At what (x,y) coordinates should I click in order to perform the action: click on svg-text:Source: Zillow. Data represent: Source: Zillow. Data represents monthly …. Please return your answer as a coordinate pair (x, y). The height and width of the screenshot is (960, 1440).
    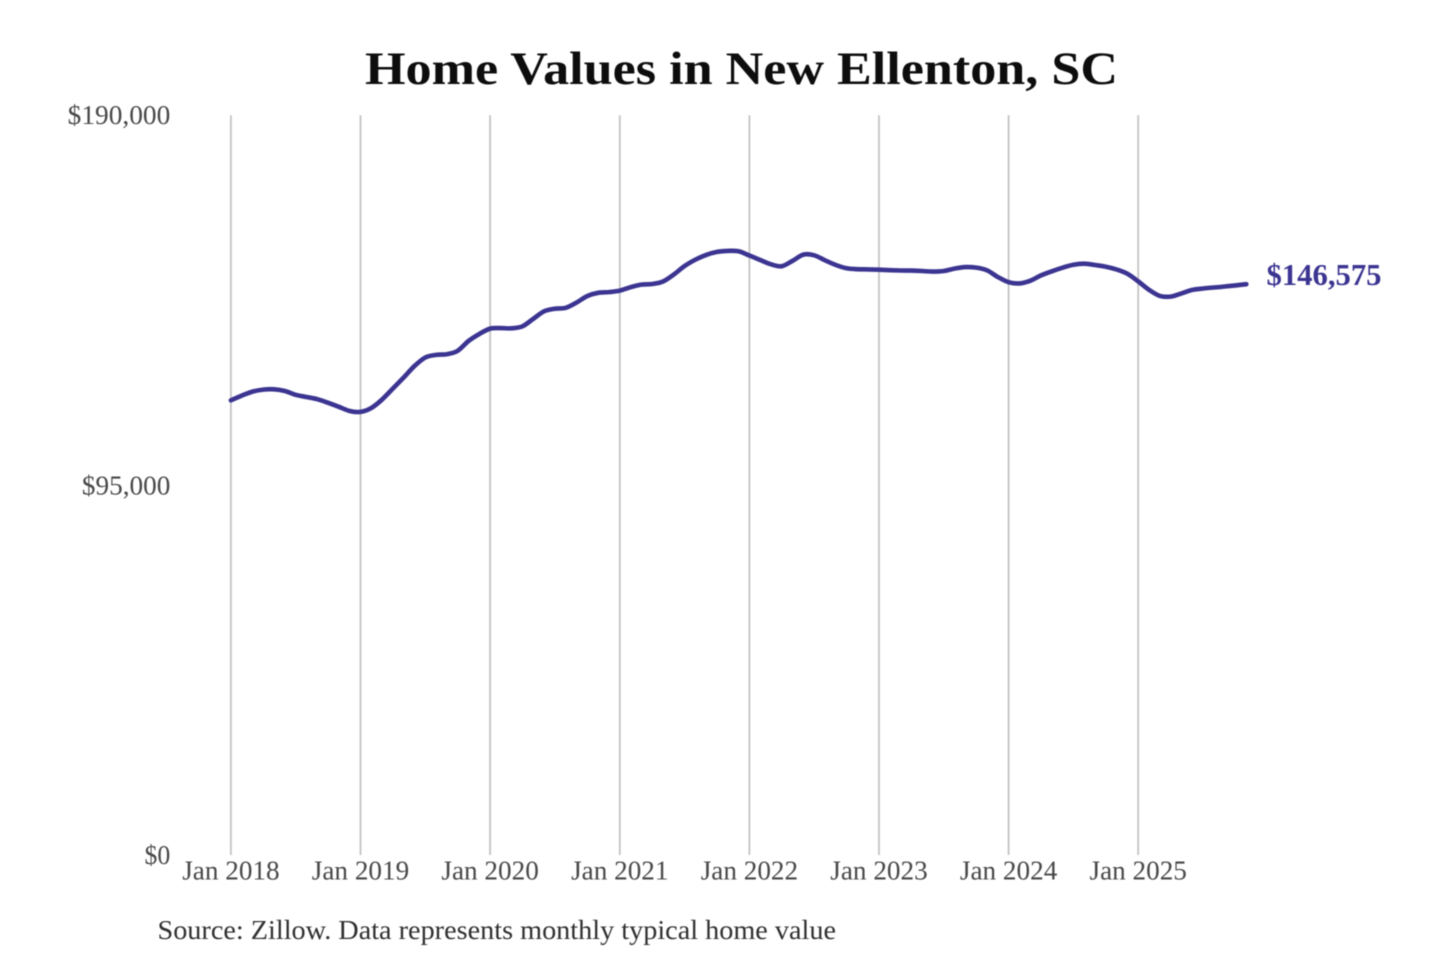
    Looking at the image, I should click on (497, 930).